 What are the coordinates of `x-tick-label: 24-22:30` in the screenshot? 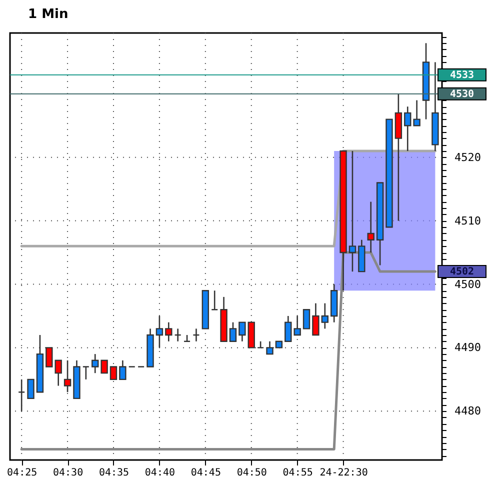 It's located at (344, 473).